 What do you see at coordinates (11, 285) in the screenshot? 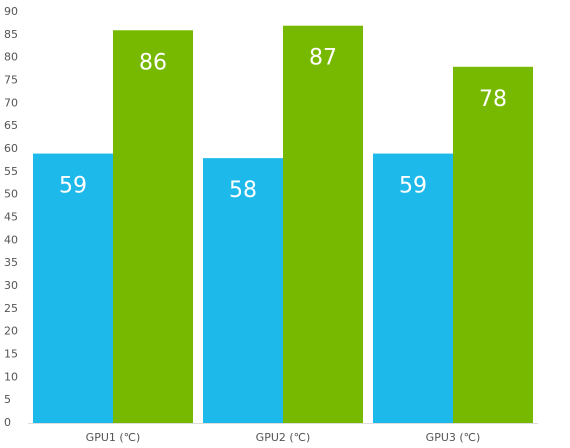
I see `y-tick-label: 30` at bounding box center [11, 285].